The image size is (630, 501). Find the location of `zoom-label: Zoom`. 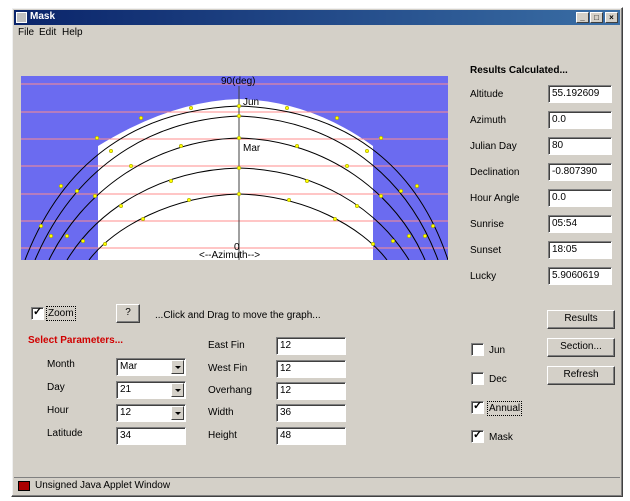

zoom-label: Zoom is located at coordinates (61, 313).